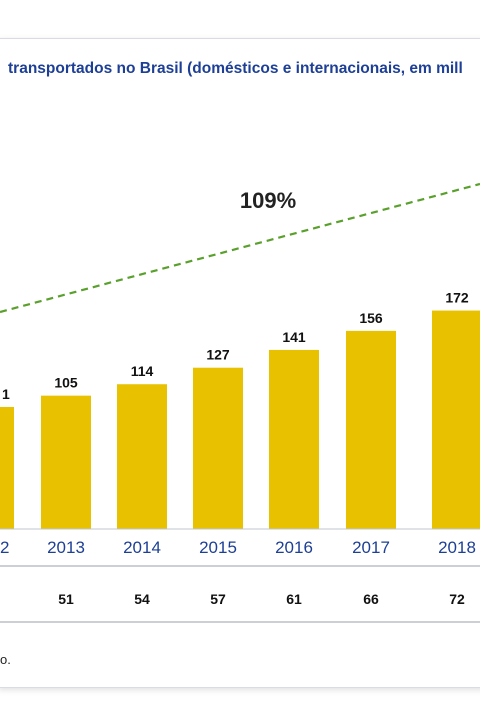  What do you see at coordinates (218, 448) in the screenshot?
I see `bar-2015` at bounding box center [218, 448].